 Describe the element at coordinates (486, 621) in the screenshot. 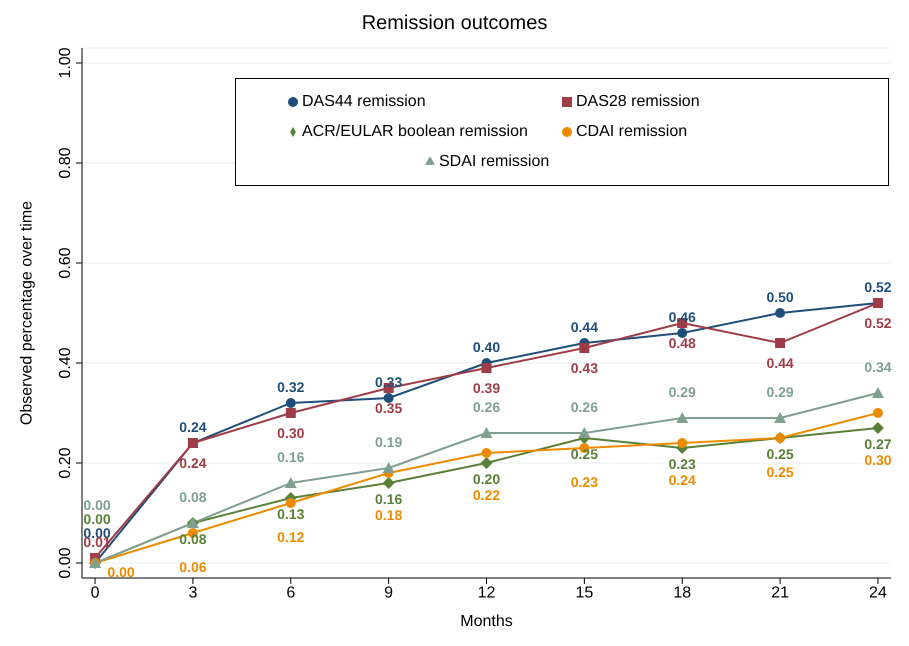

I see `x-axis-title: Months` at that location.